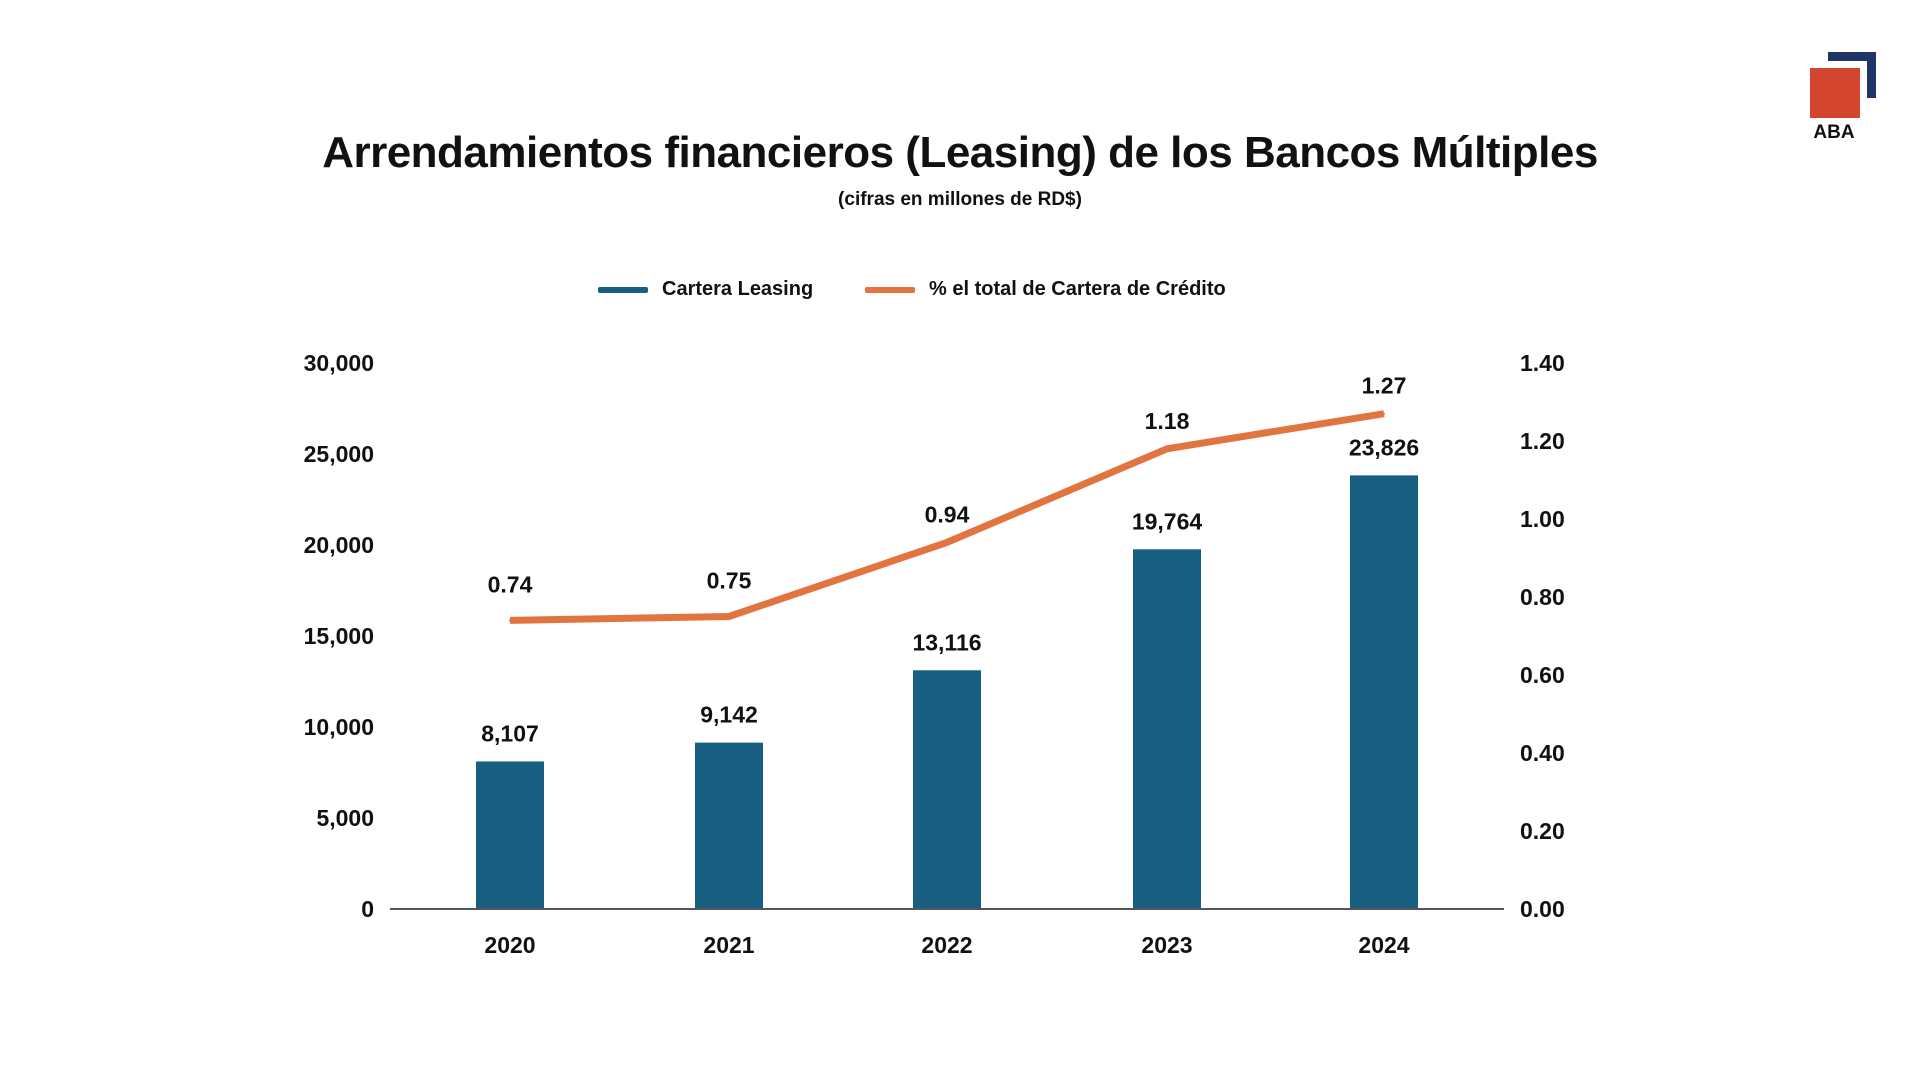 The image size is (1920, 1080). Describe the element at coordinates (345, 818) in the screenshot. I see `y-left-tick-label: 5,000` at that location.